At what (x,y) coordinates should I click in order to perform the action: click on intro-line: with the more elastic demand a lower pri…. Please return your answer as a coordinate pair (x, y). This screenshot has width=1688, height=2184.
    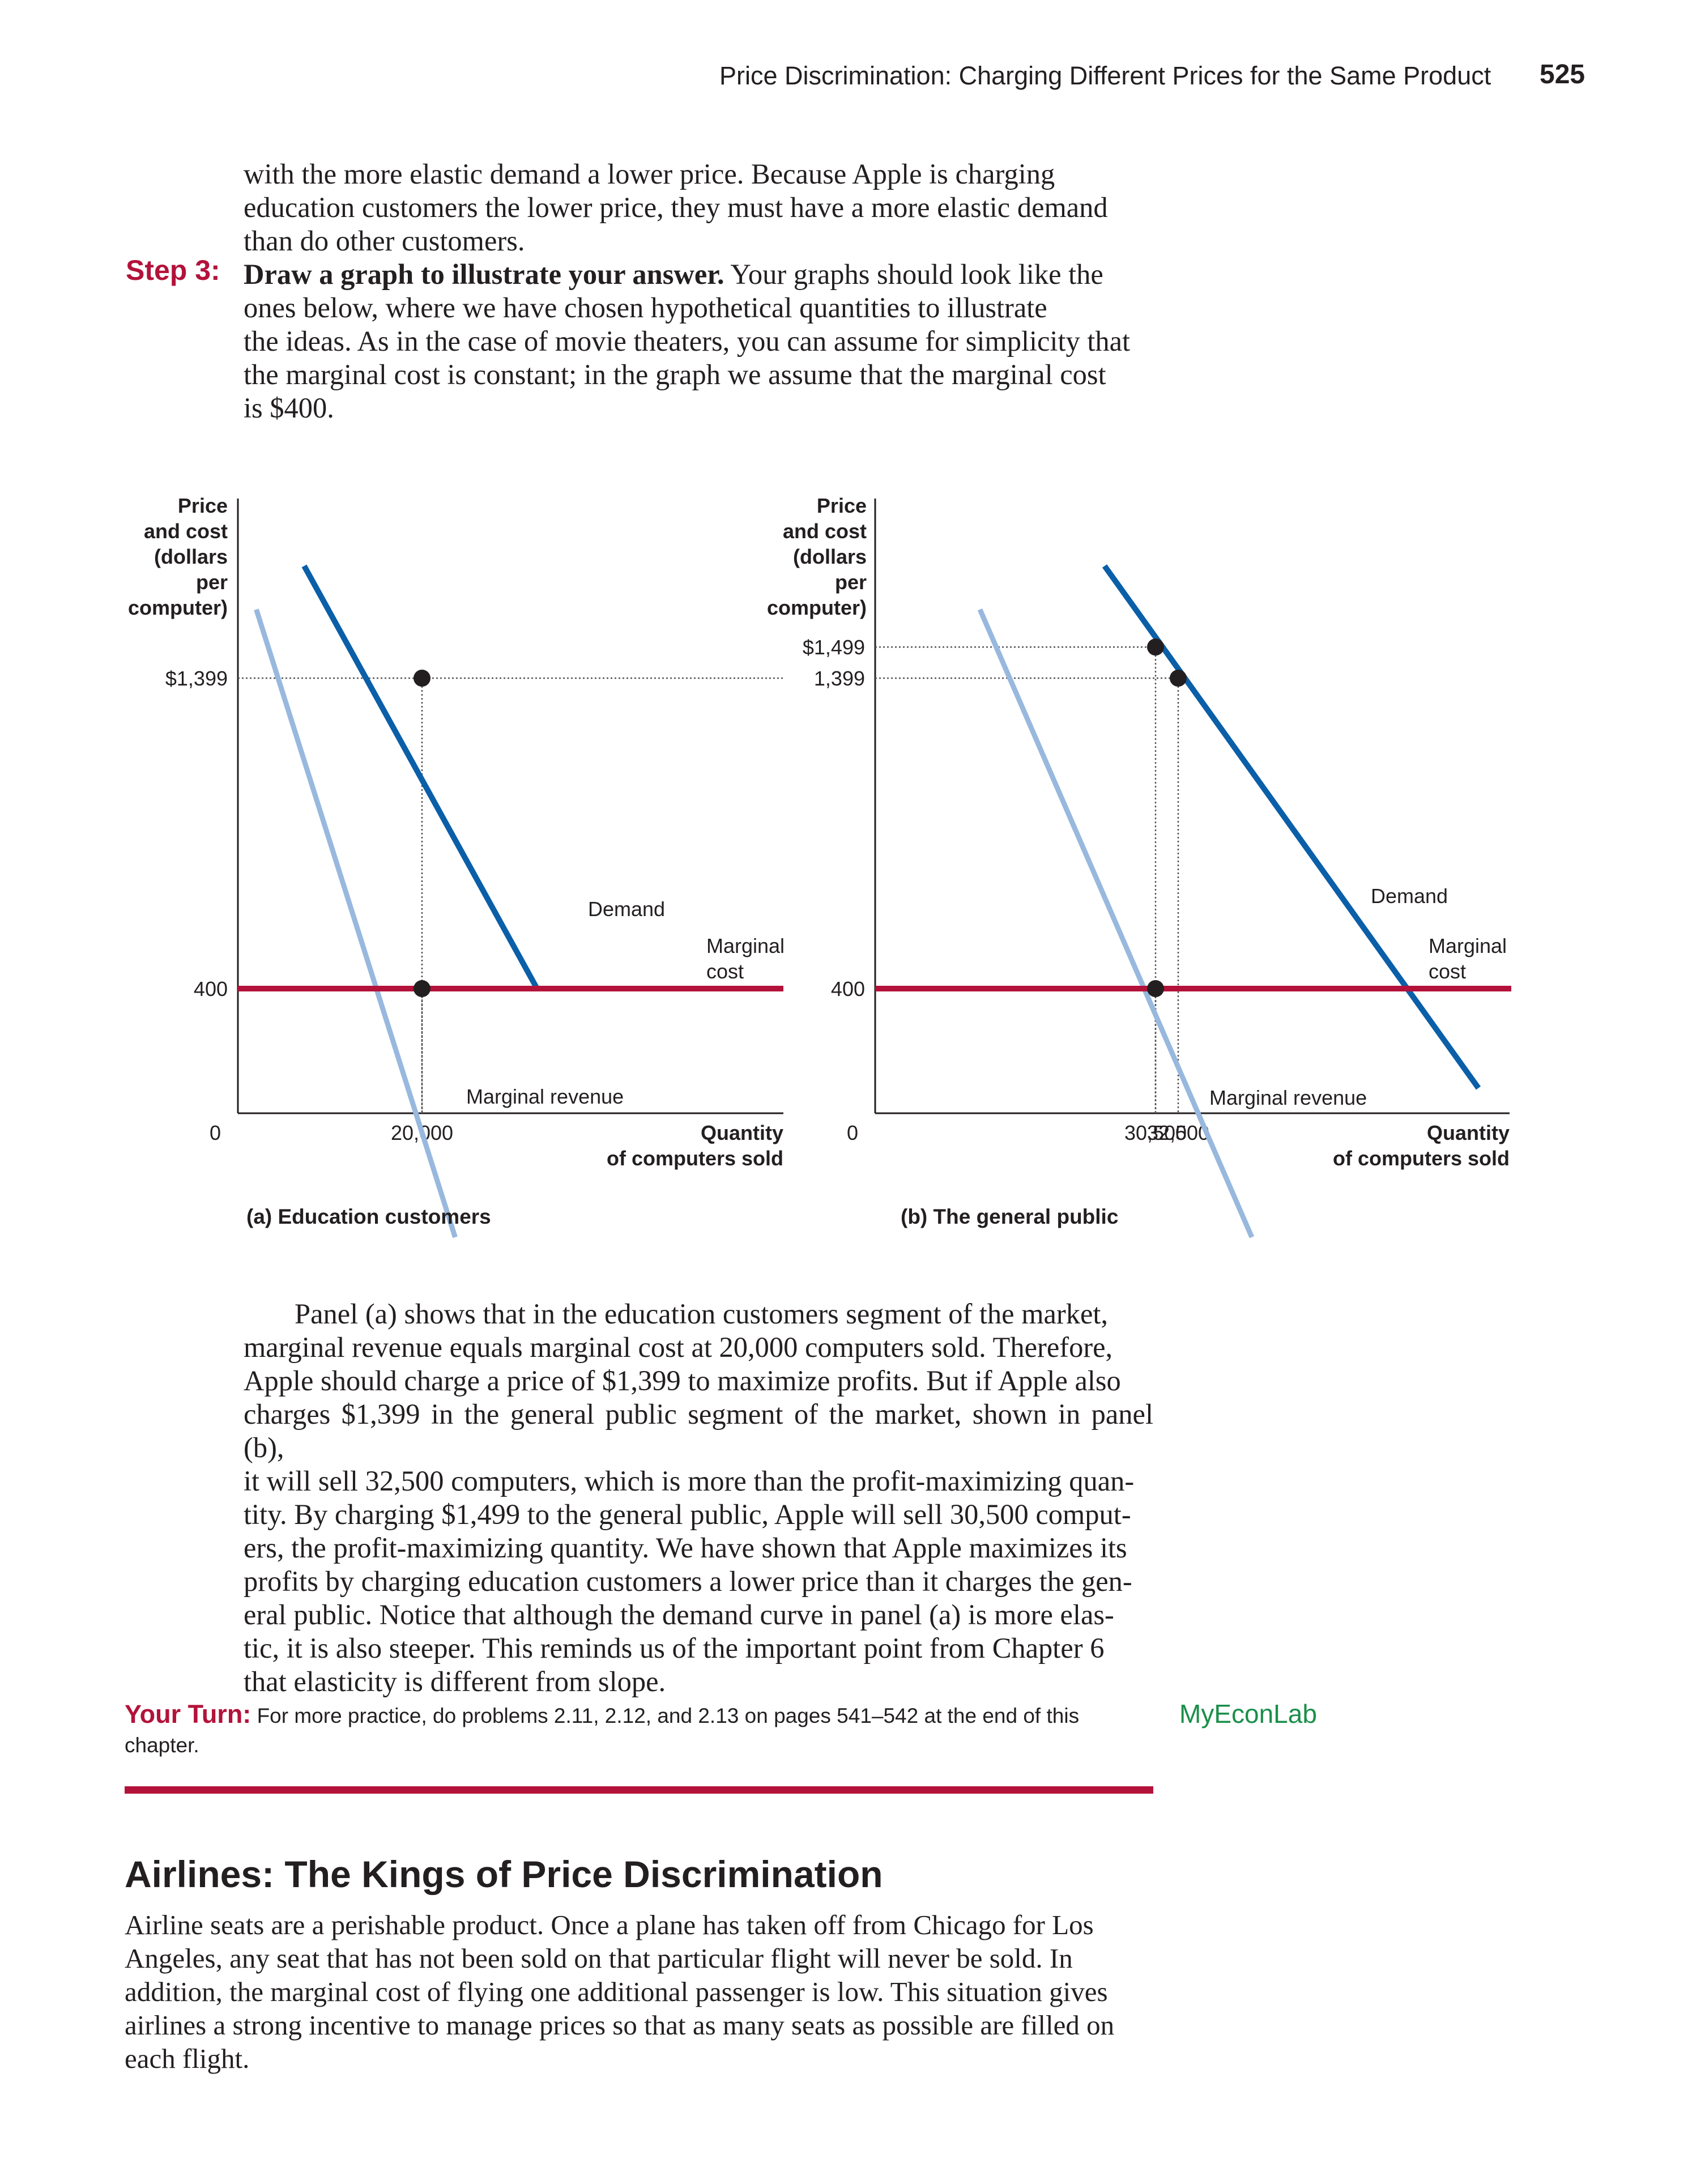
    Looking at the image, I should click on (650, 174).